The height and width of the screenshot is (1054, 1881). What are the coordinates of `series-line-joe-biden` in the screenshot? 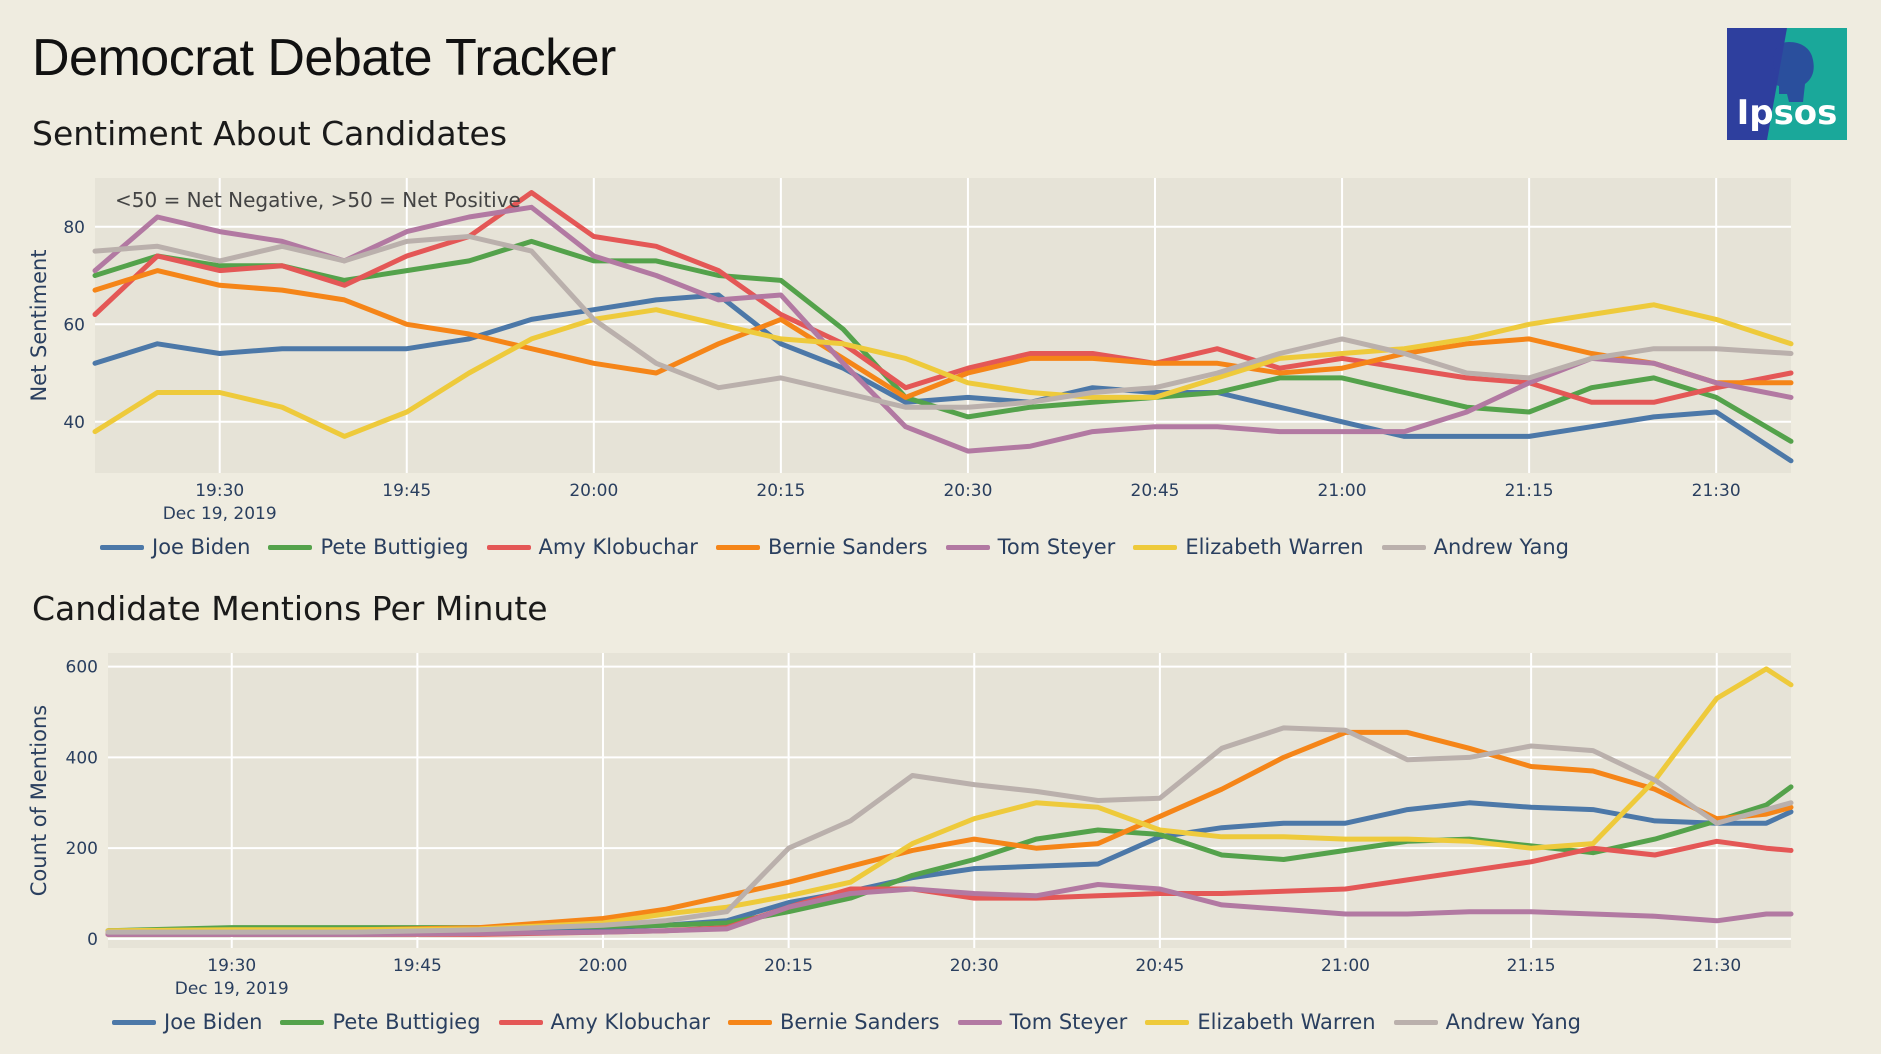 It's located at (943, 378).